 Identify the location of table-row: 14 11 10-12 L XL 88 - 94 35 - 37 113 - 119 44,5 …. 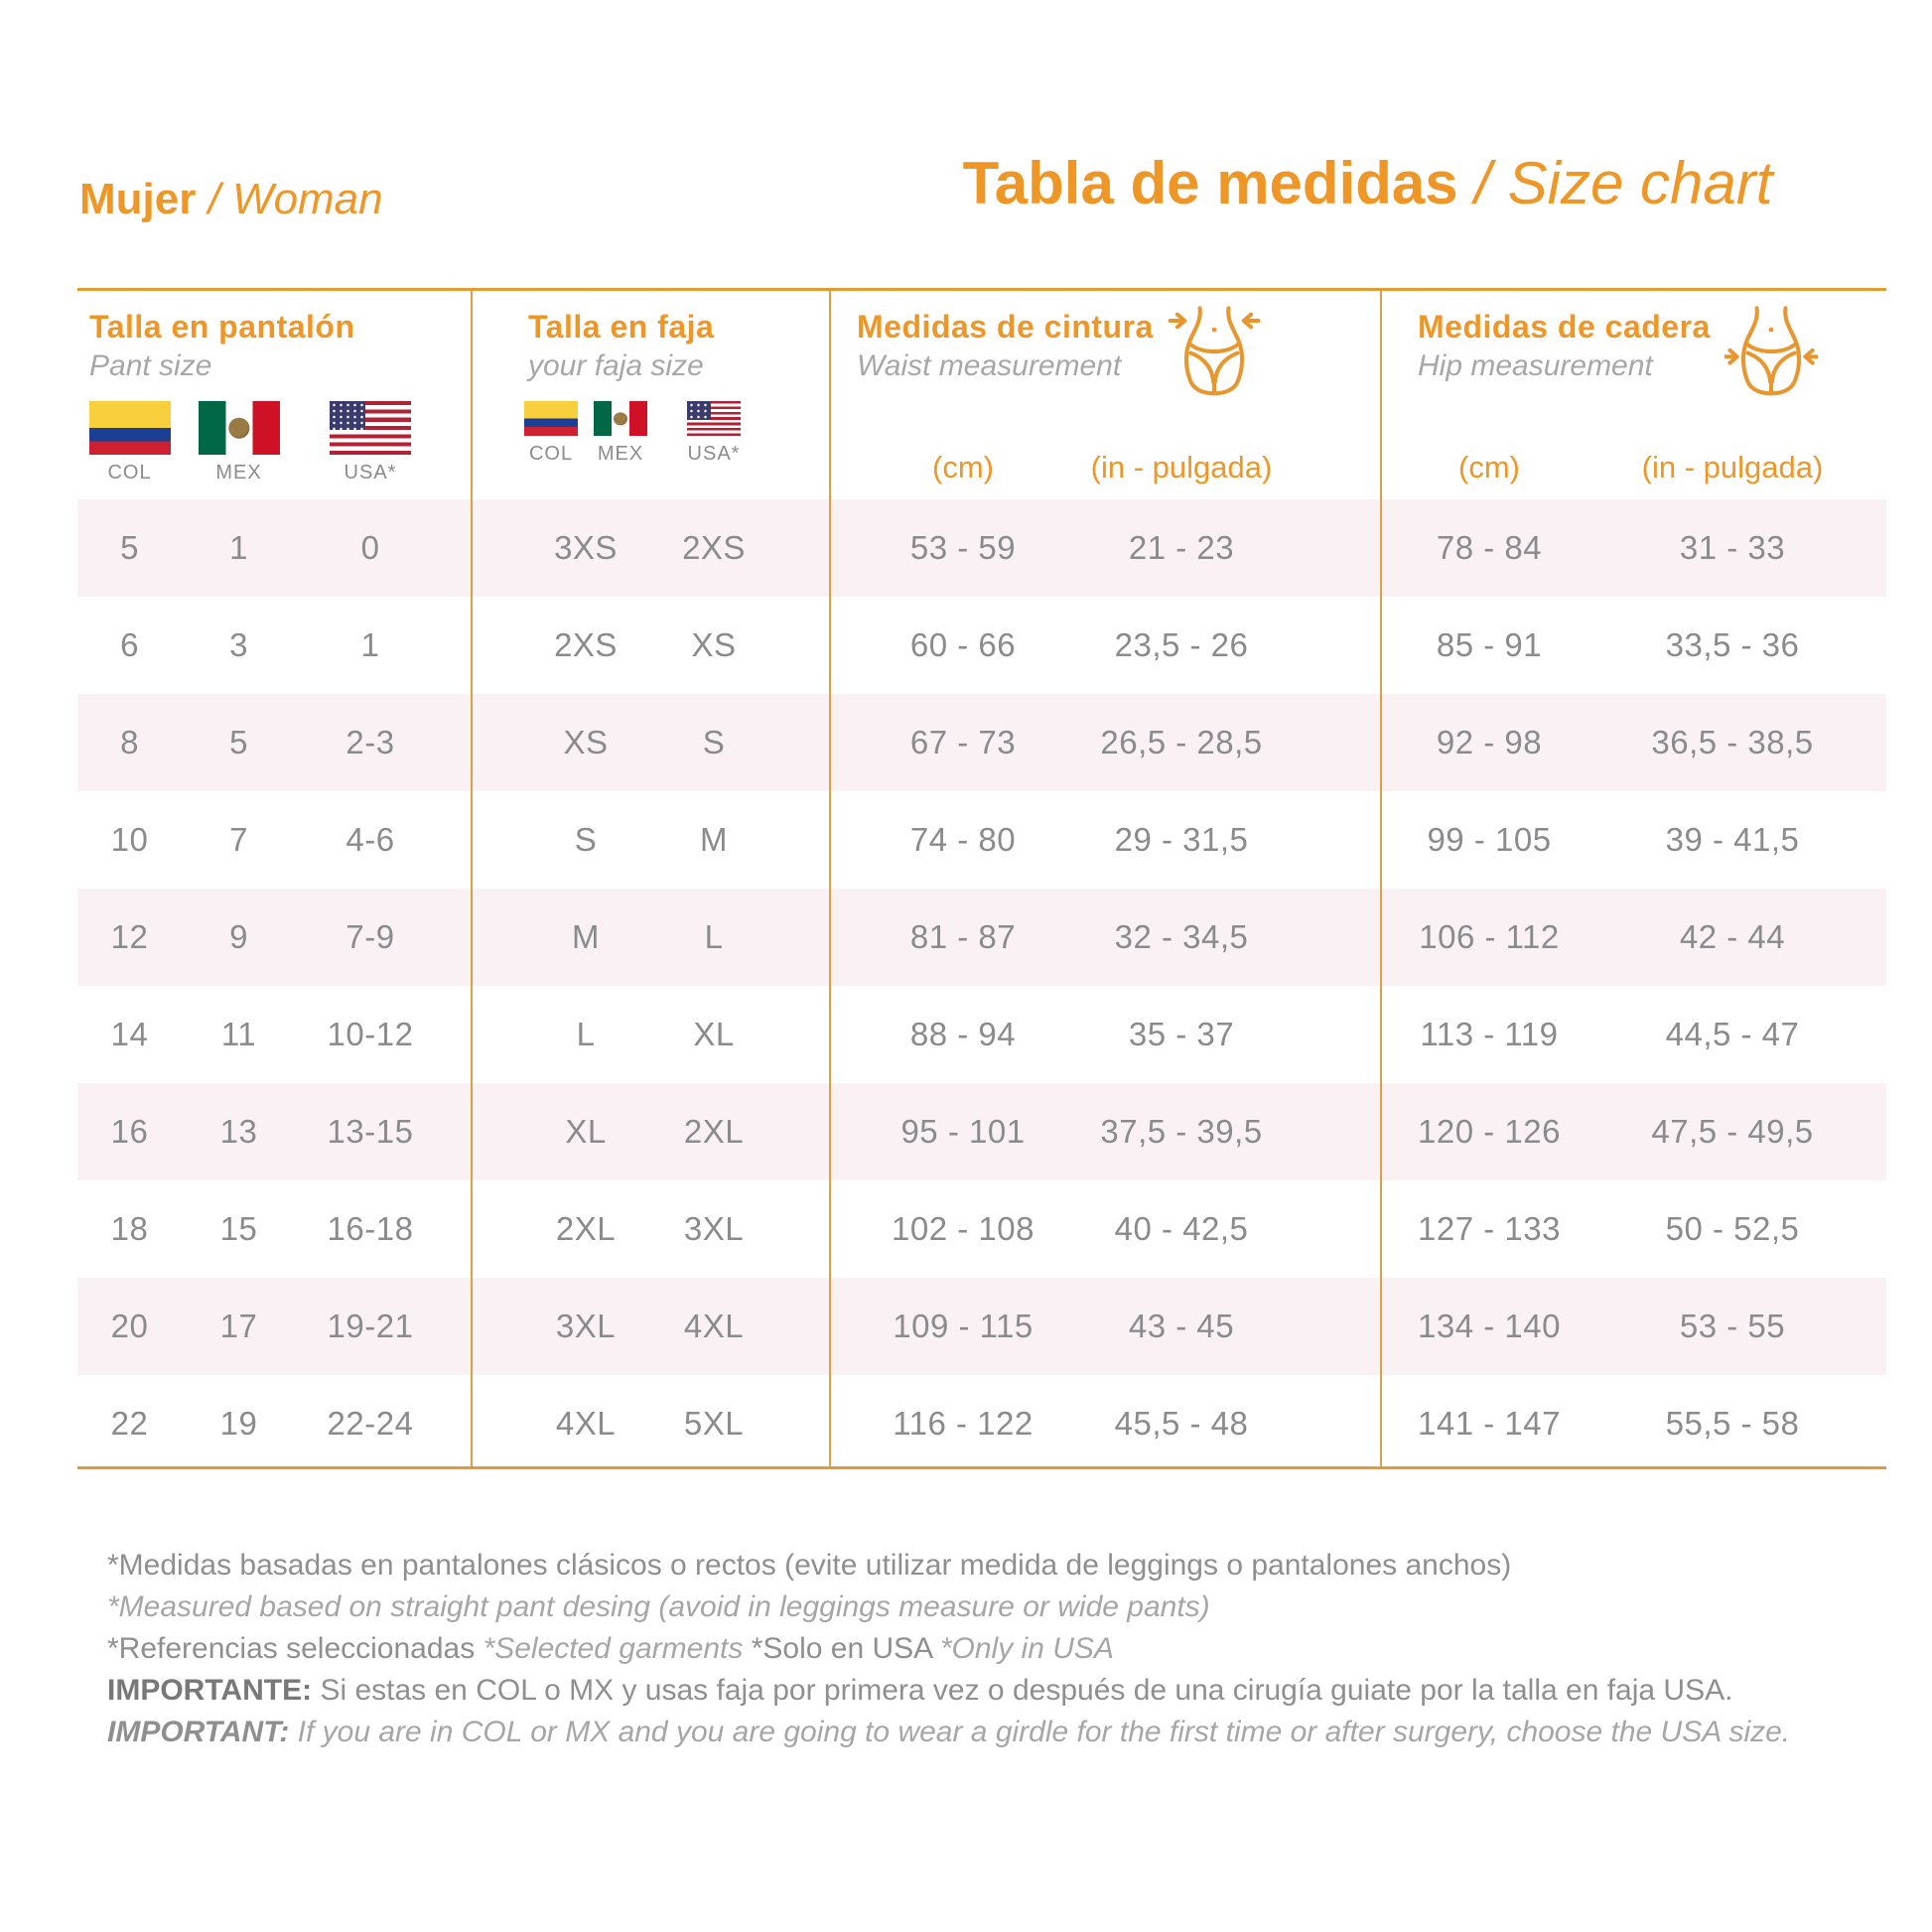
(982, 1034).